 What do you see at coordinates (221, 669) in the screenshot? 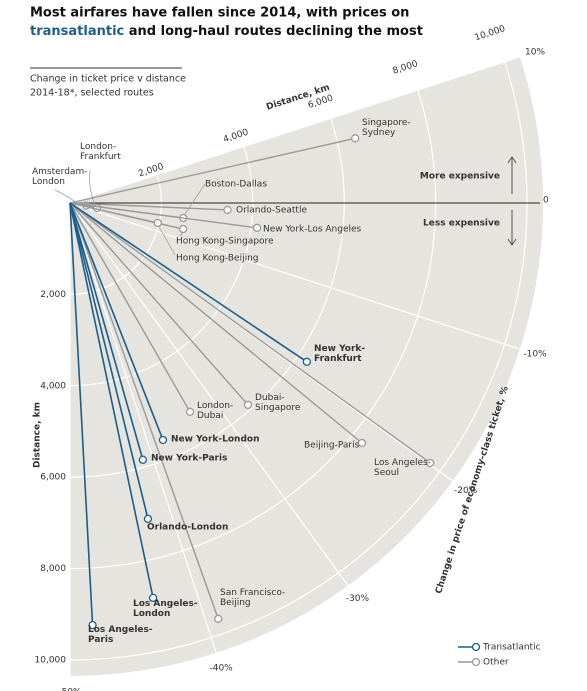
I see `theta-tick-label: -40%` at bounding box center [221, 669].